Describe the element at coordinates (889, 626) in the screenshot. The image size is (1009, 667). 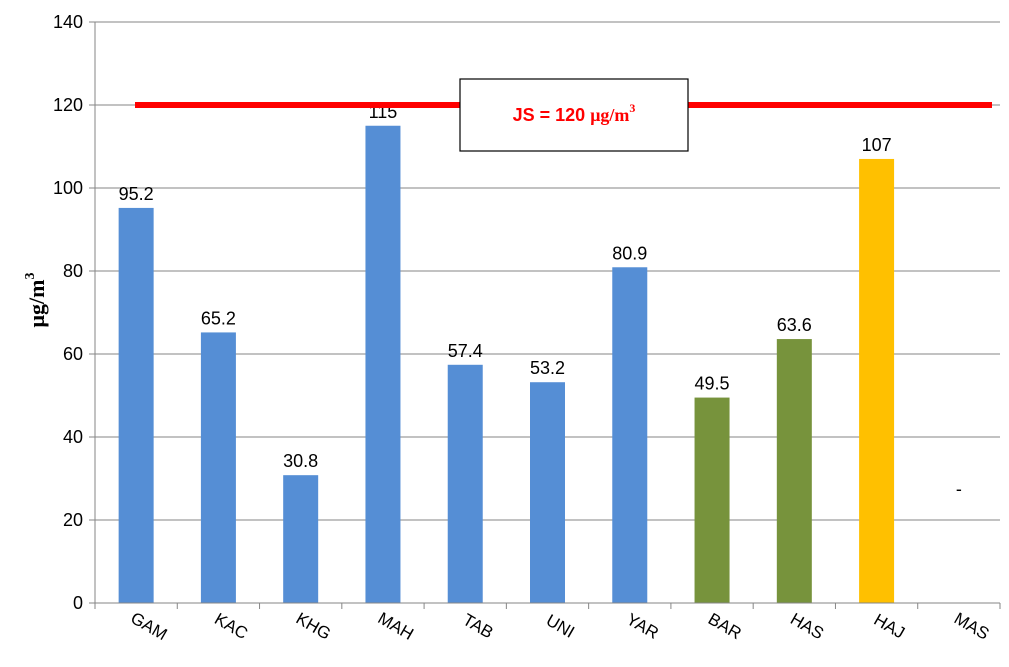
I see `x-tick-label: HAJ` at that location.